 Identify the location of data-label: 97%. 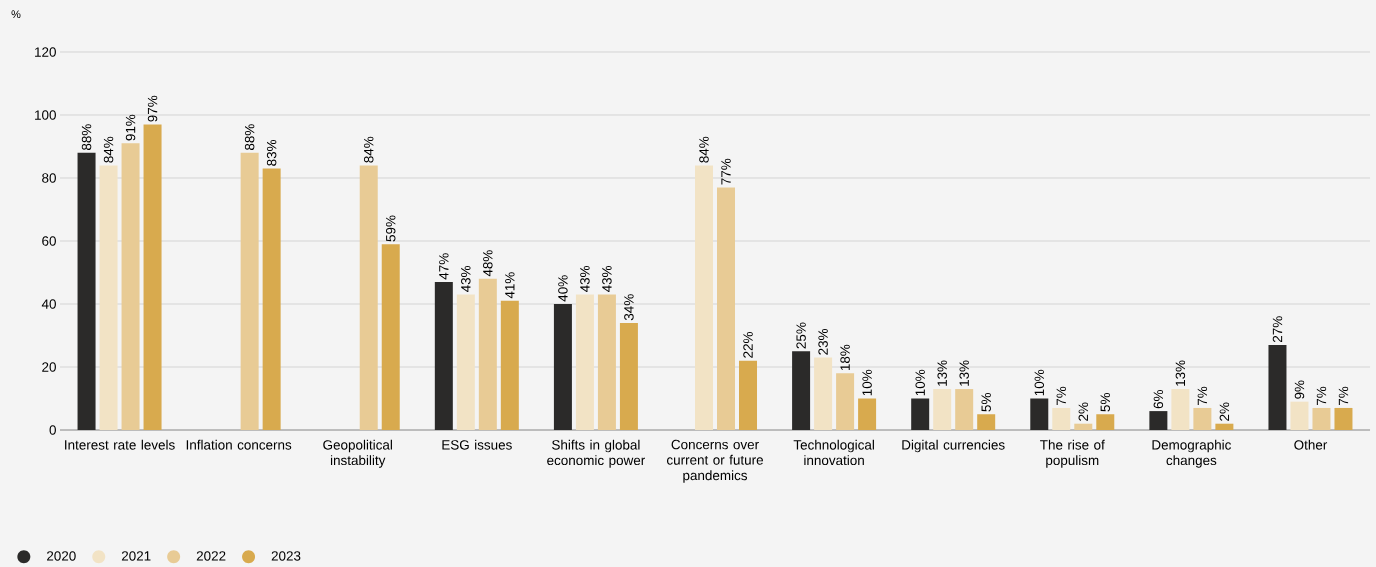
(152, 108).